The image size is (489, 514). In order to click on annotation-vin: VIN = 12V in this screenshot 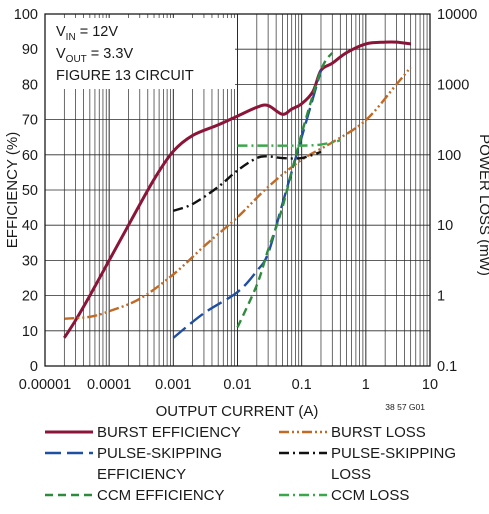, I will do `click(87, 33)`.